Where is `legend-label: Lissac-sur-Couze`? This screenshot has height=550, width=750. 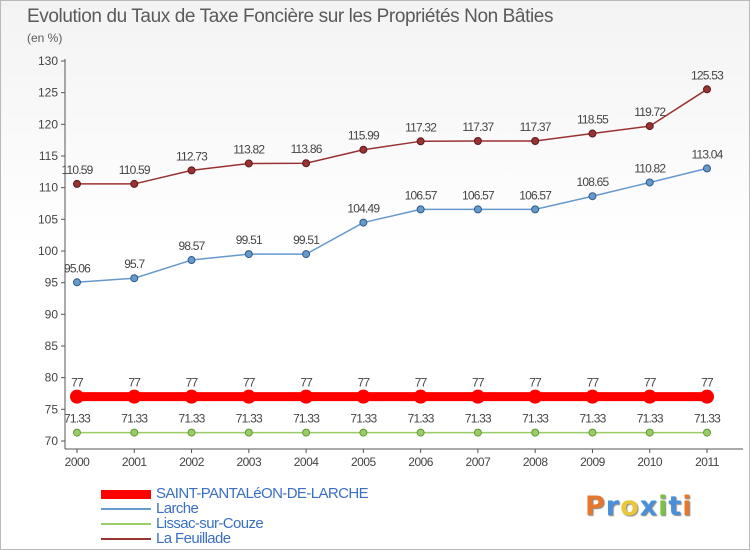 legend-label: Lissac-sur-Couze is located at coordinates (210, 523).